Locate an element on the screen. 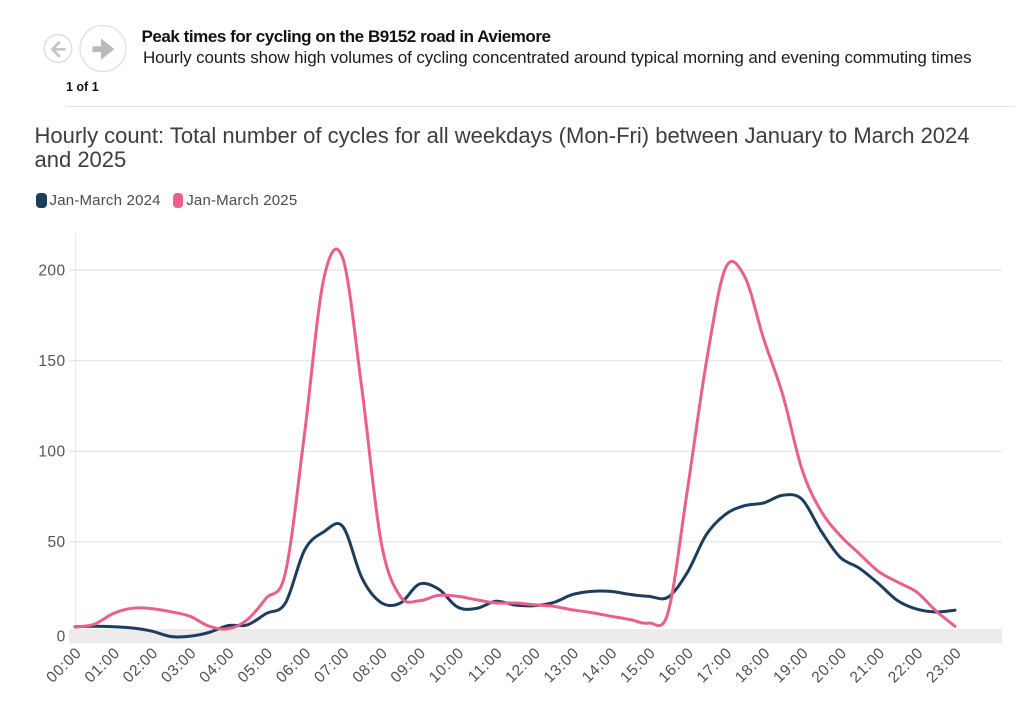  svg-text: 17:00 is located at coordinates (715, 665).